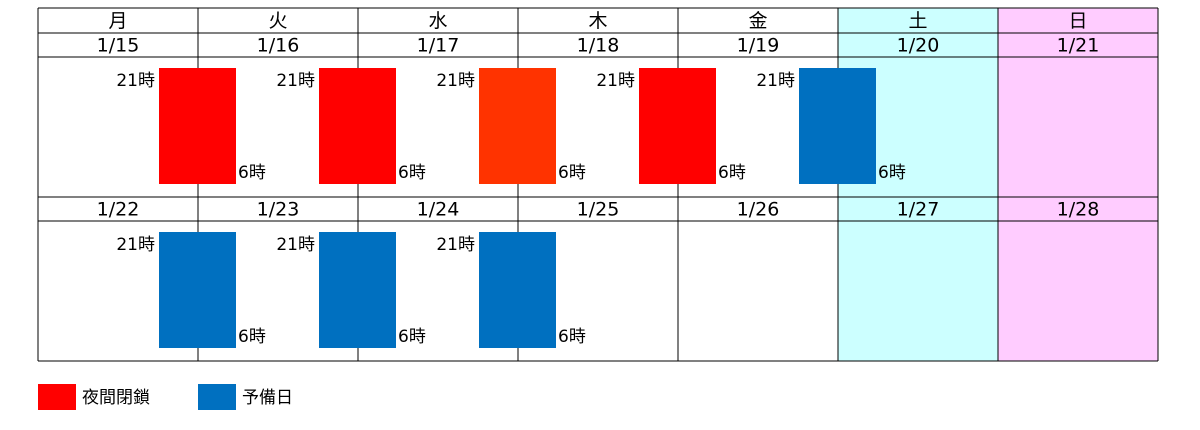  Describe the element at coordinates (598, 46) in the screenshot. I see `date-label: 1/18` at that location.